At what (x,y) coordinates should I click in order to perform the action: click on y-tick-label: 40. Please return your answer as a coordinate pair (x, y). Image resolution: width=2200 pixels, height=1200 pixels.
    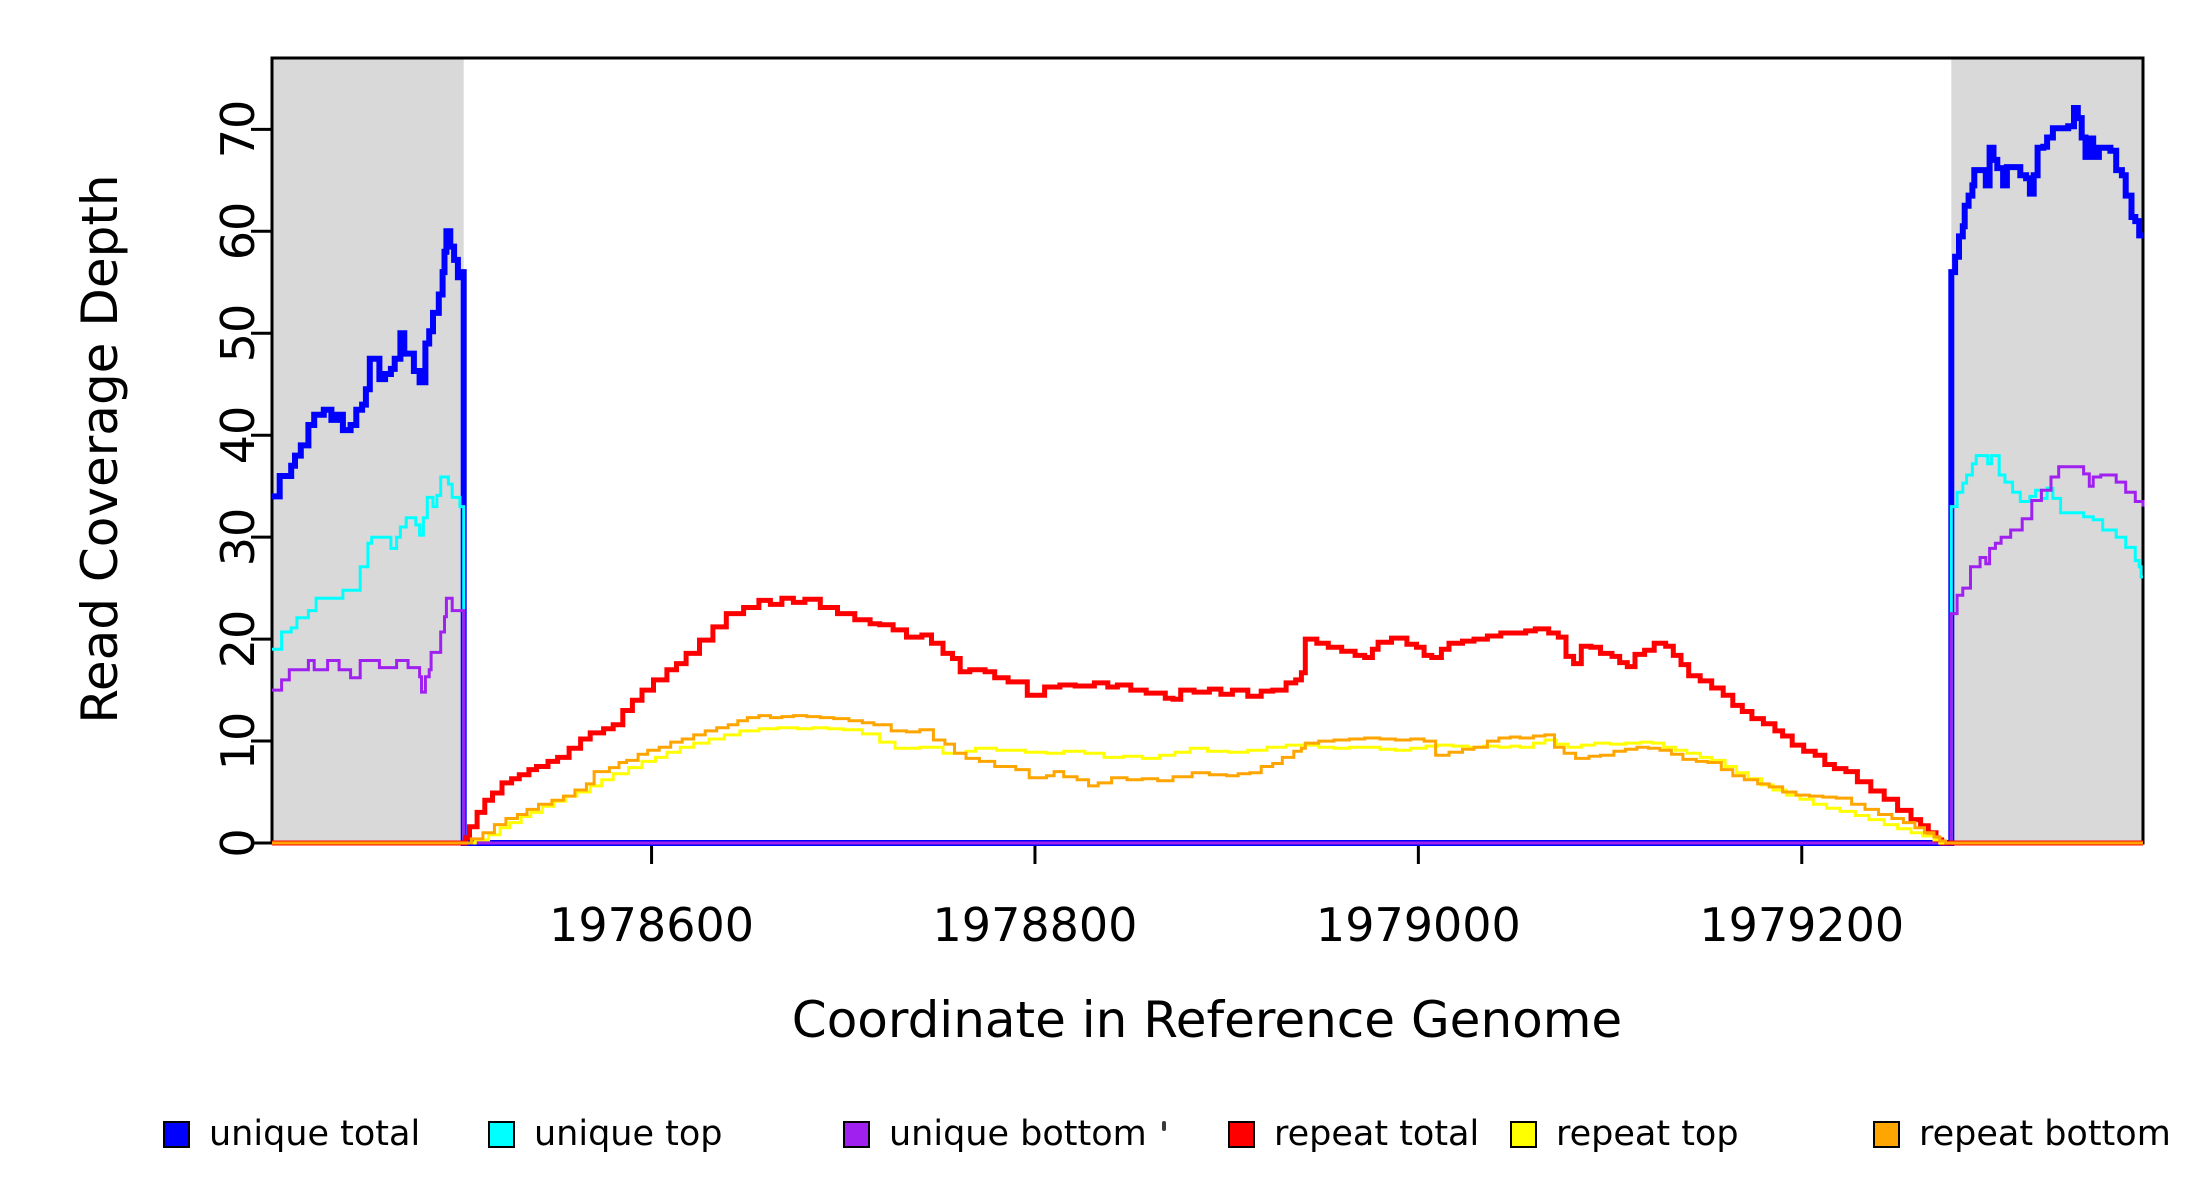
    Looking at the image, I should click on (238, 435).